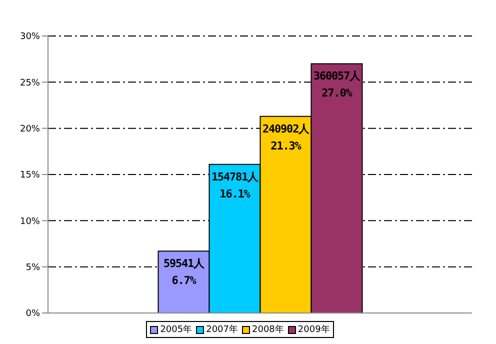 The width and height of the screenshot is (496, 344). I want to click on data-label: 59541人 6.7%, so click(184, 272).